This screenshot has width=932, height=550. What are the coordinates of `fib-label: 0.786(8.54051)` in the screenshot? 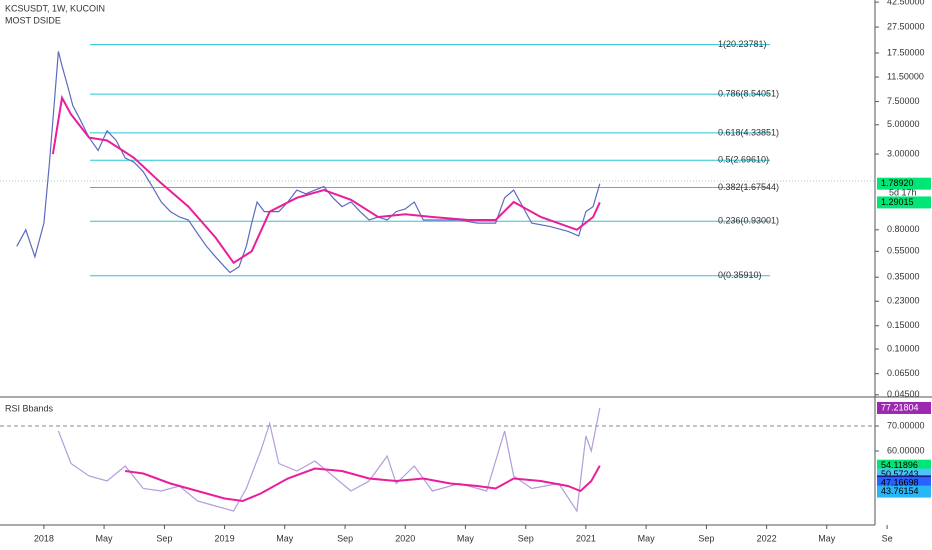 It's located at (748, 93).